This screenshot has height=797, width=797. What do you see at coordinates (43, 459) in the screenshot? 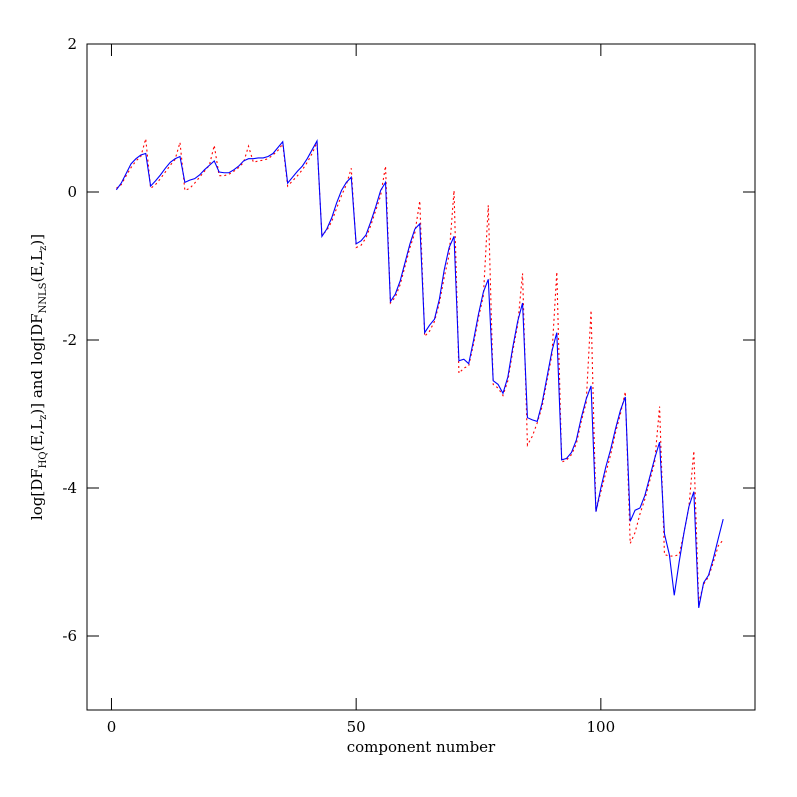
I see `y-label-subscript: HQ` at bounding box center [43, 459].